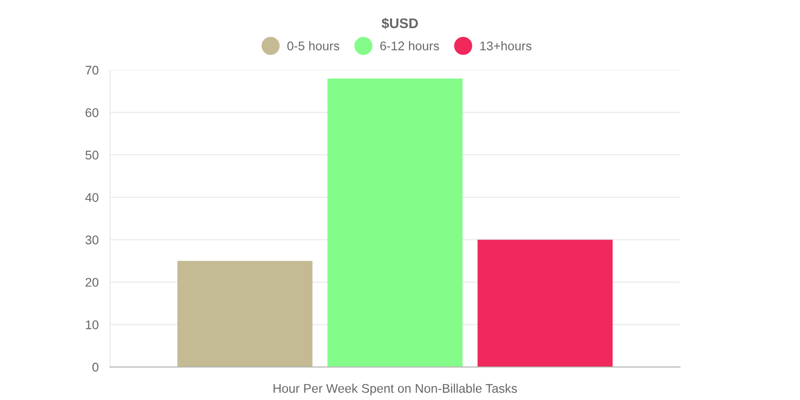 The height and width of the screenshot is (400, 800). Describe the element at coordinates (92, 325) in the screenshot. I see `y-tick-label: 10` at that location.